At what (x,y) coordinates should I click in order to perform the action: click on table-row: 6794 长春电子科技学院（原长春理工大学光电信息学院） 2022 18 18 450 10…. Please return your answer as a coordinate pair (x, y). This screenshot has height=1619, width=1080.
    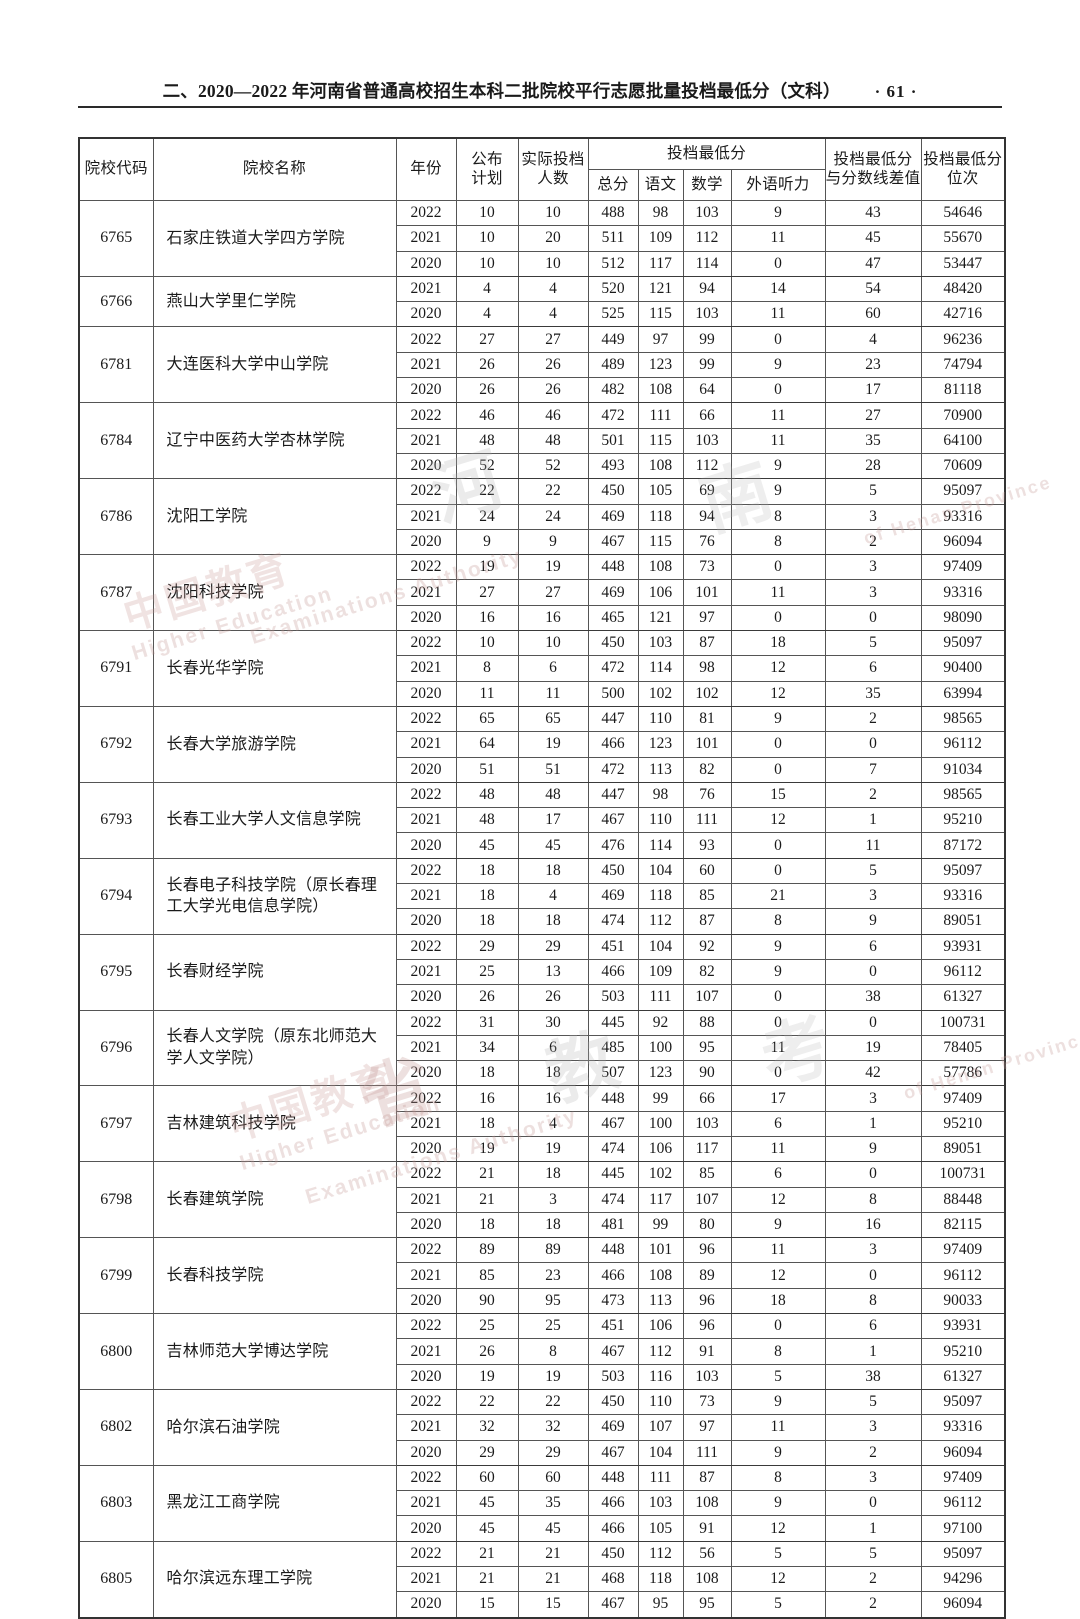
    Looking at the image, I should click on (542, 896).